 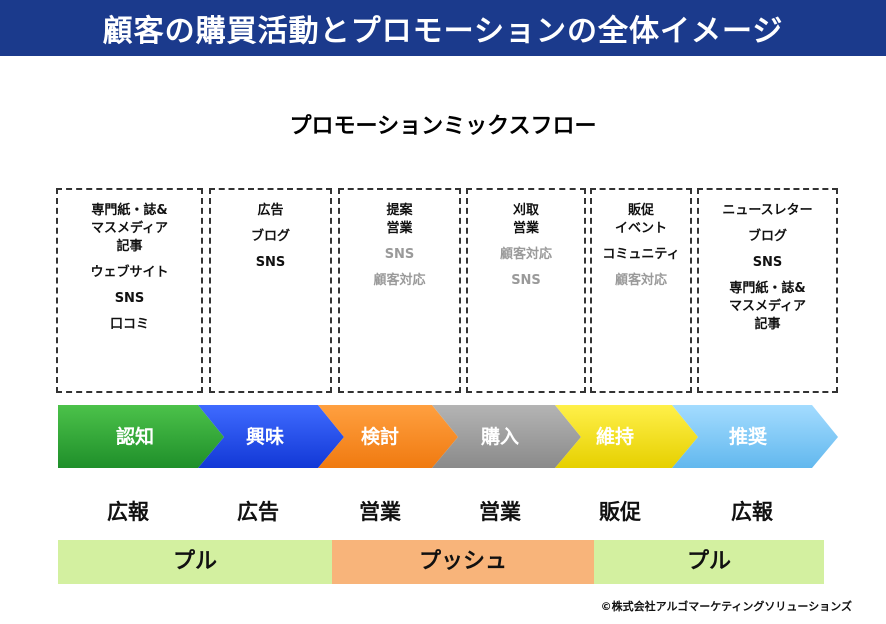 What do you see at coordinates (463, 562) in the screenshot?
I see `push-bar: プッシュ` at bounding box center [463, 562].